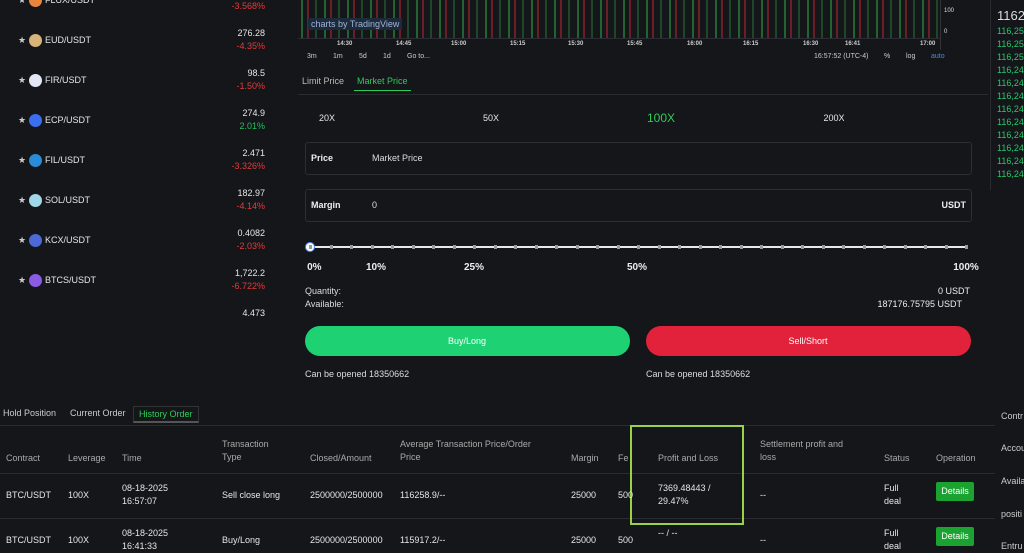  I want to click on table-header: Status, so click(897, 458).